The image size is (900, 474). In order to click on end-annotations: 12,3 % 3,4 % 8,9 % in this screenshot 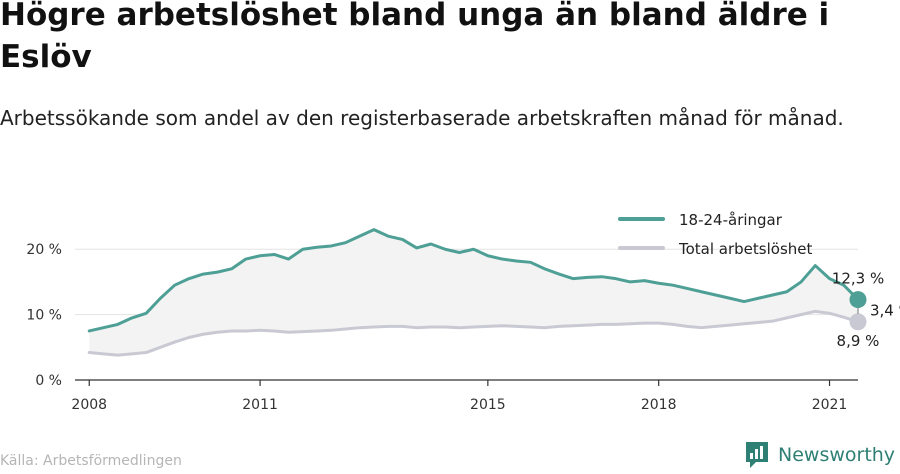, I will do `click(866, 310)`.